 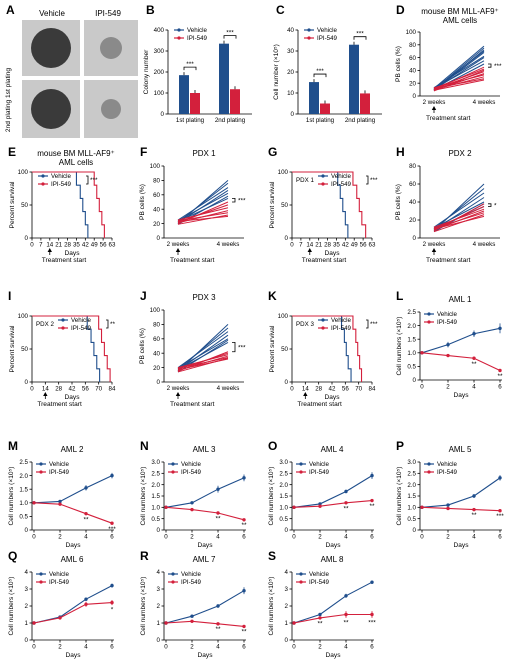 What do you see at coordinates (204, 449) in the screenshot?
I see `n-title: AML 3` at bounding box center [204, 449].